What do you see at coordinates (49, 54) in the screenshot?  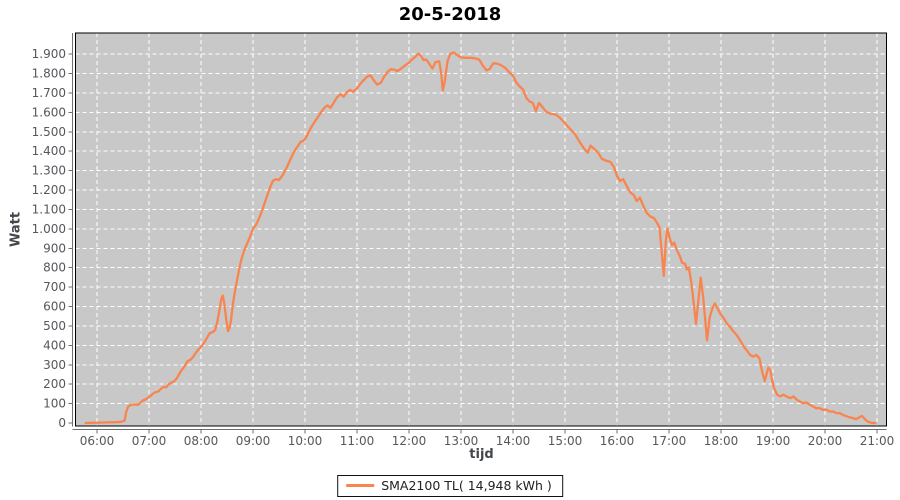 I see `y-tick-label: 1.900` at bounding box center [49, 54].